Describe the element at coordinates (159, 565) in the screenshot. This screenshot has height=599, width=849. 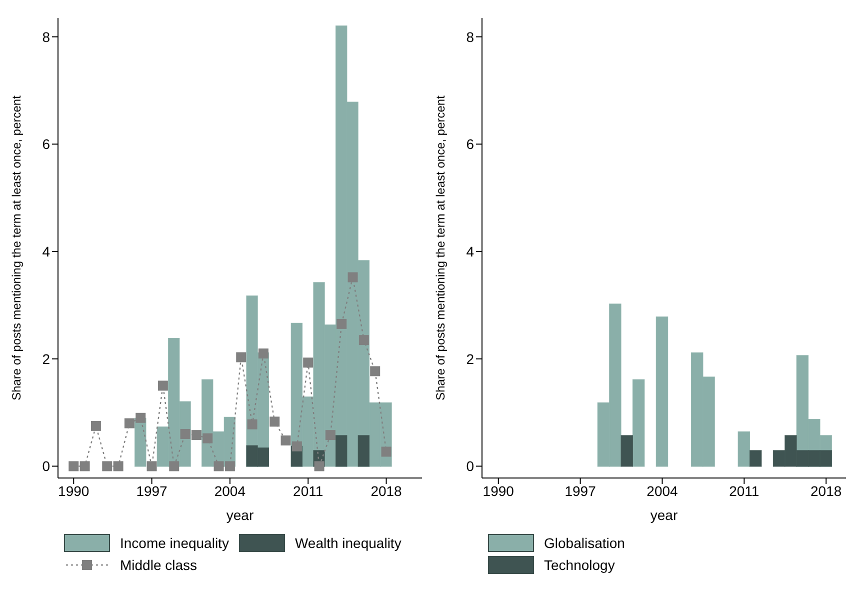
I see `legend-label: Middle class` at that location.